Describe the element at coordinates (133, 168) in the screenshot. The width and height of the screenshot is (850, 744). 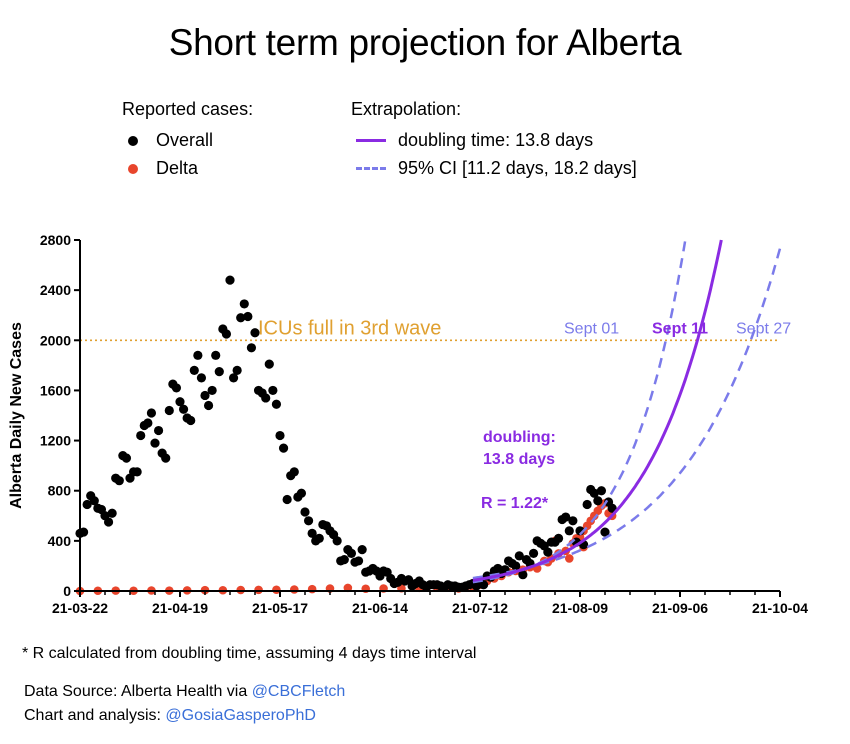
I see `delta-marker-icon` at that location.